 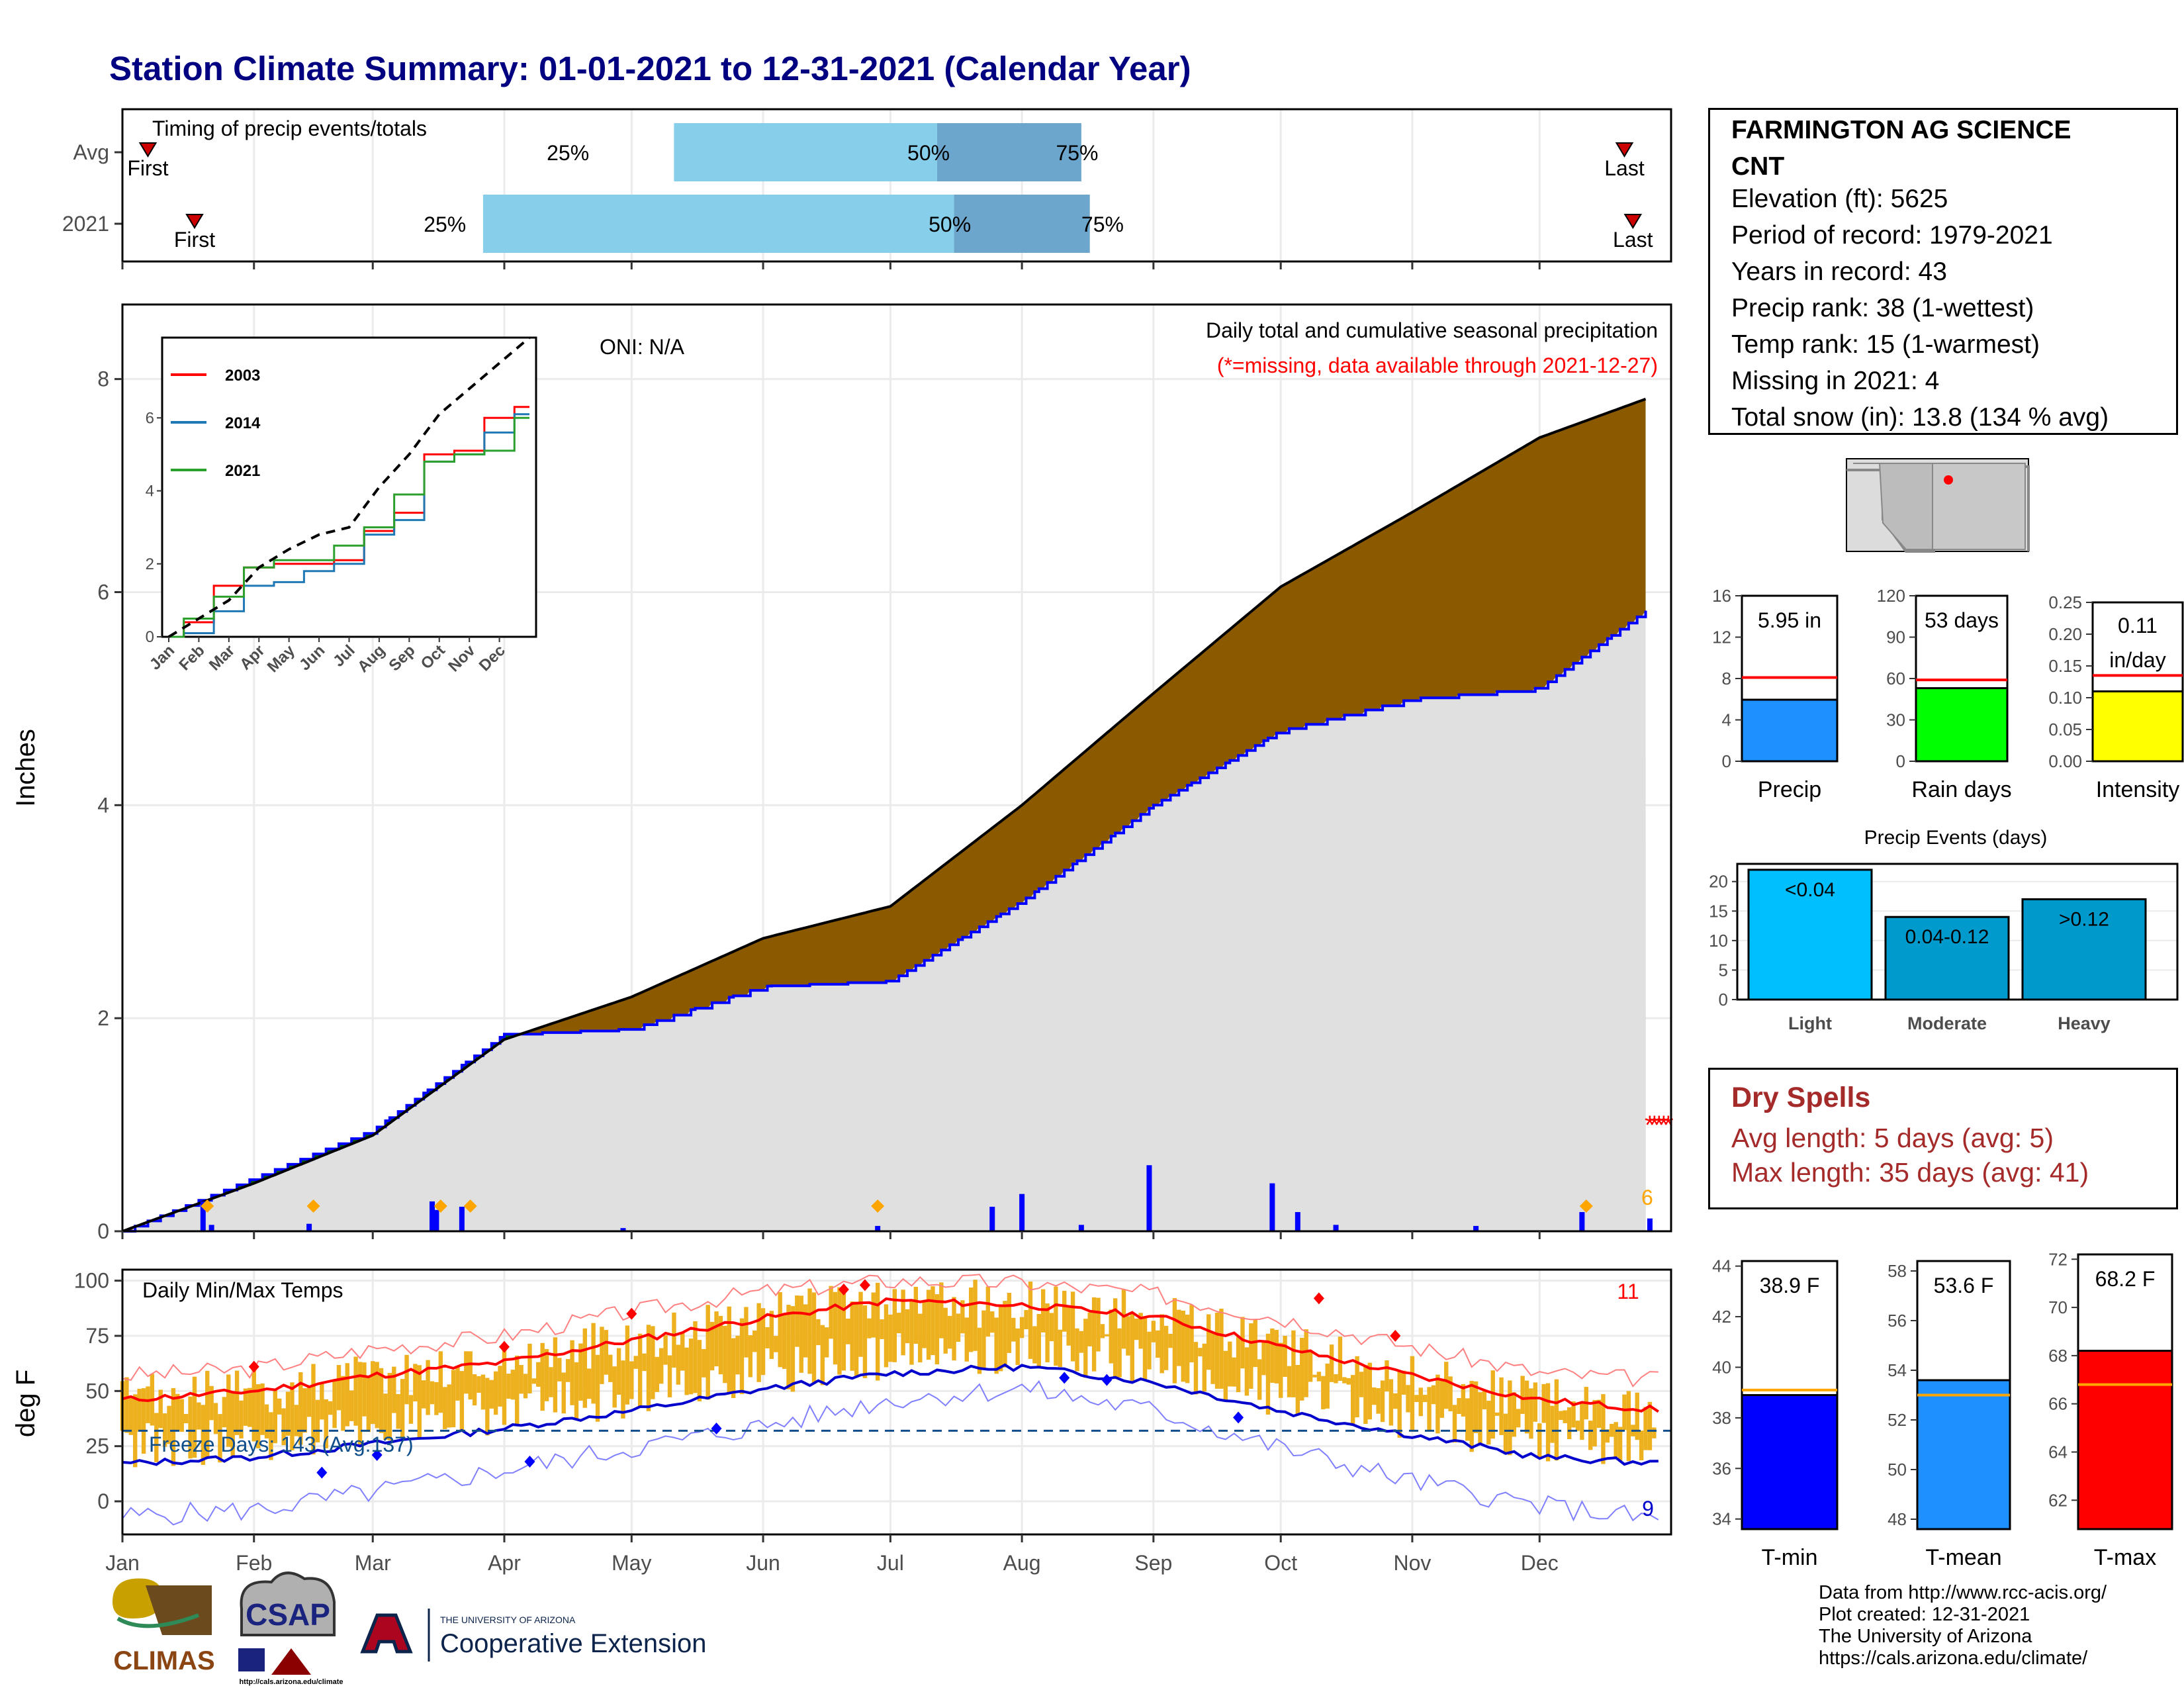 I want to click on summary-ytick-label: 0.20, so click(x=2065, y=634).